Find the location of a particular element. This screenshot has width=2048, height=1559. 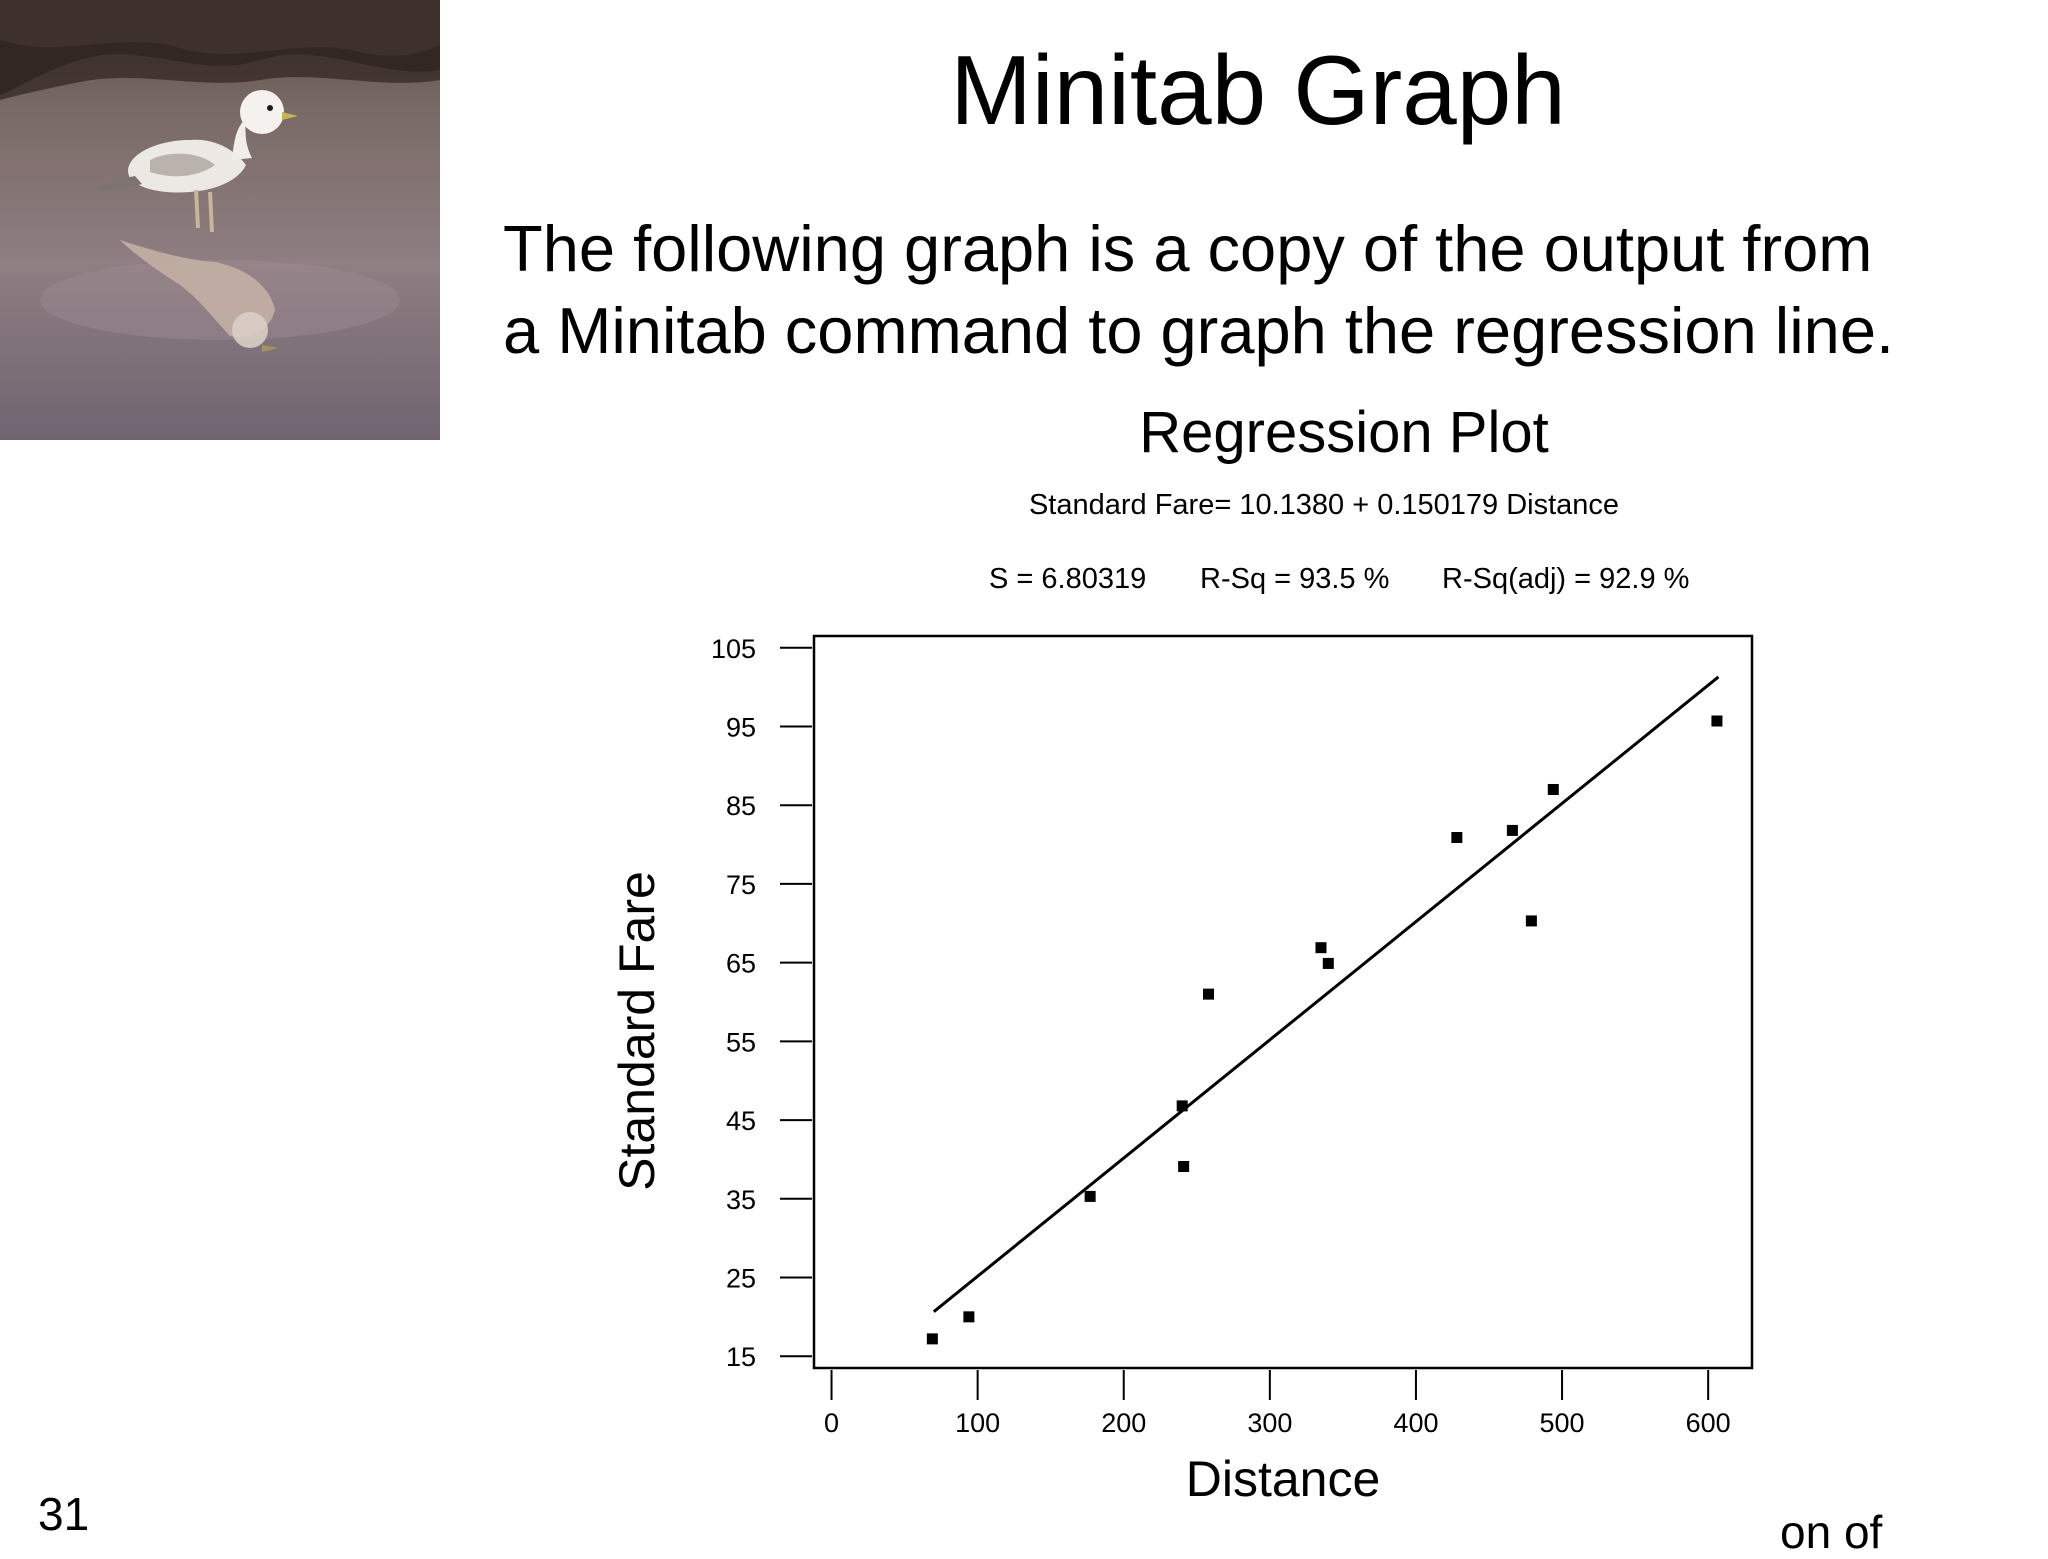

stat-s: S = 6.80319 is located at coordinates (1067, 579).